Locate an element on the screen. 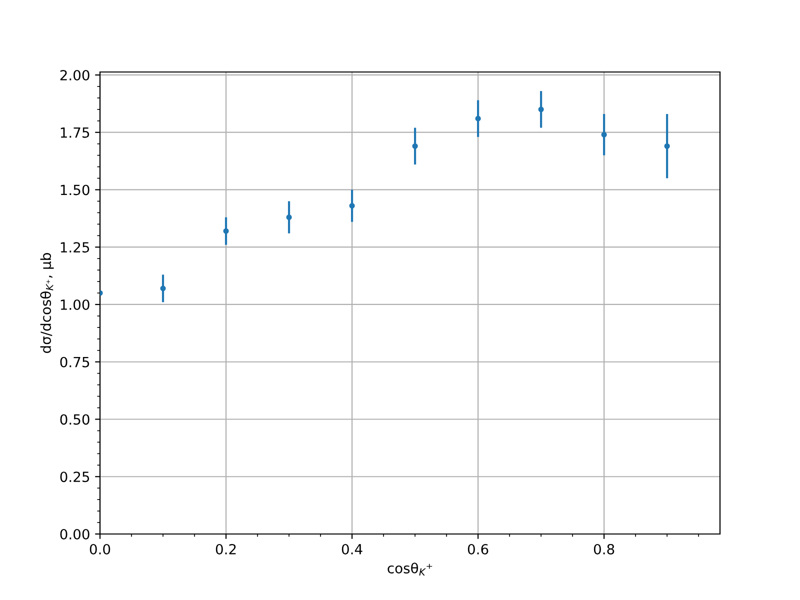 This screenshot has height=600, width=800. y-tick-label: 0.25 is located at coordinates (75, 477).